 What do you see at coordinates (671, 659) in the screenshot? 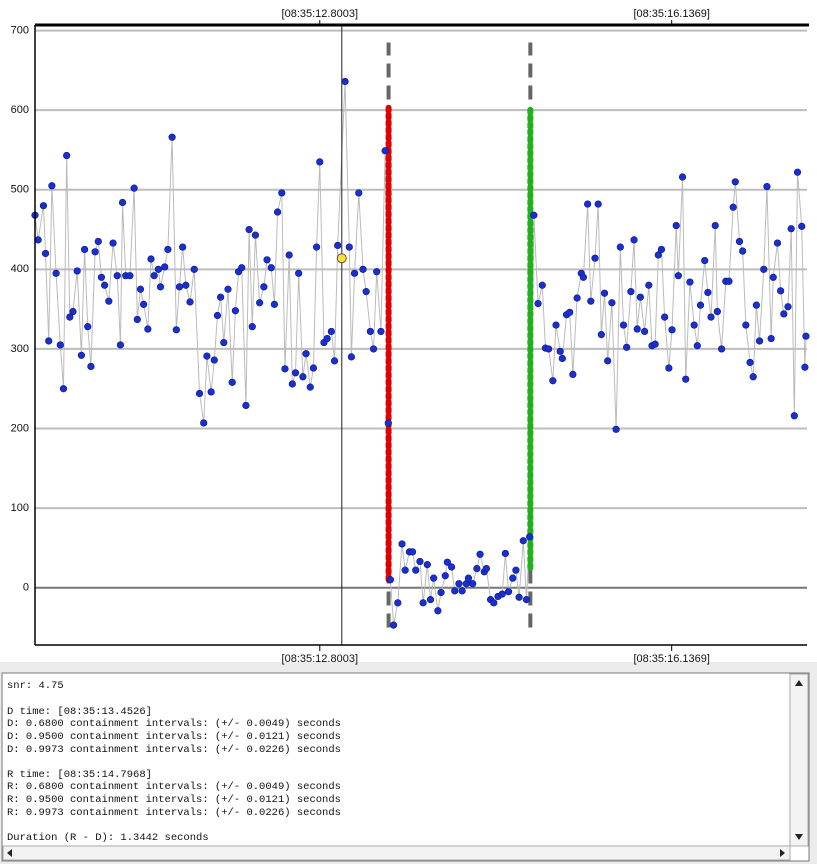
I see `x-tick-label: [08:35:16.1369]` at bounding box center [671, 659].